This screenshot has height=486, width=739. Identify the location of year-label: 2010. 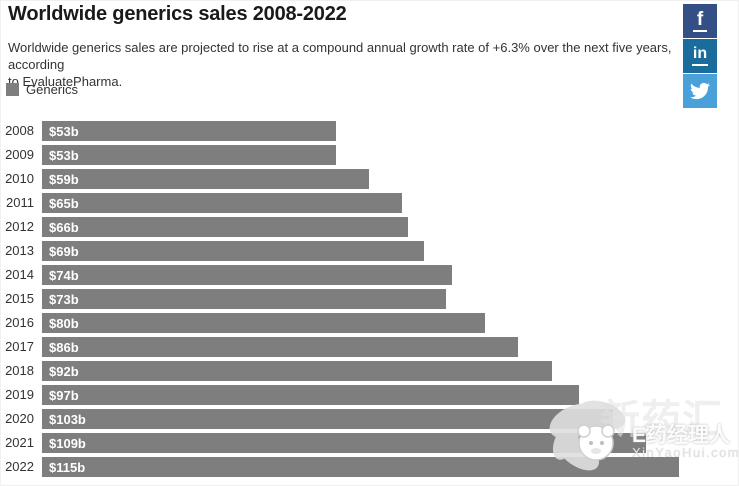
(19, 178).